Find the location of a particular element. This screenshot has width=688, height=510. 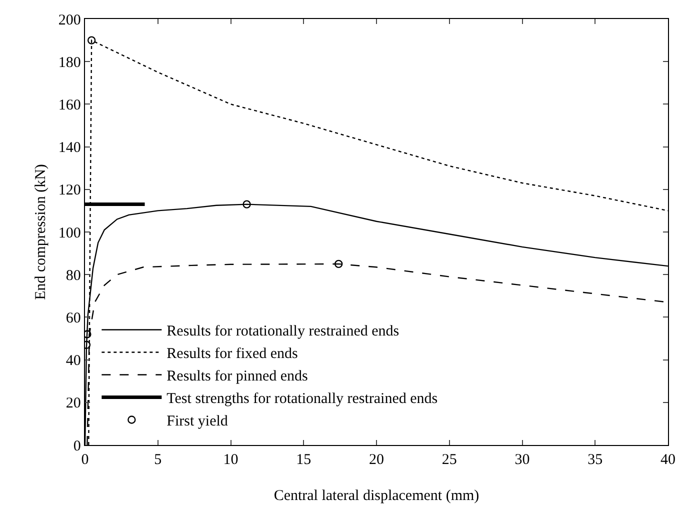

y-tick-label: 80 is located at coordinates (73, 276).